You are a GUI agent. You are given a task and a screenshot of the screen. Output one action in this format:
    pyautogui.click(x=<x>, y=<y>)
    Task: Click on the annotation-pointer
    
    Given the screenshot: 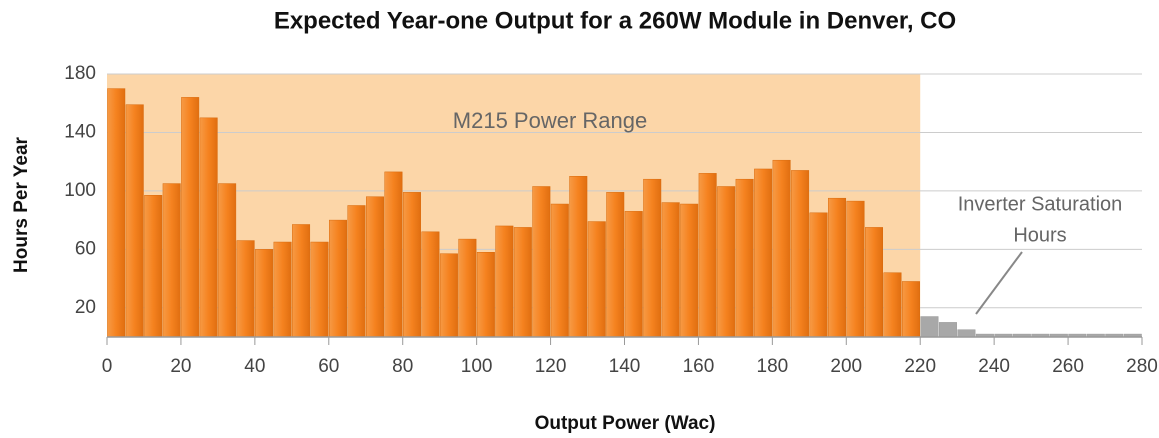 What is the action you would take?
    pyautogui.click(x=999, y=283)
    